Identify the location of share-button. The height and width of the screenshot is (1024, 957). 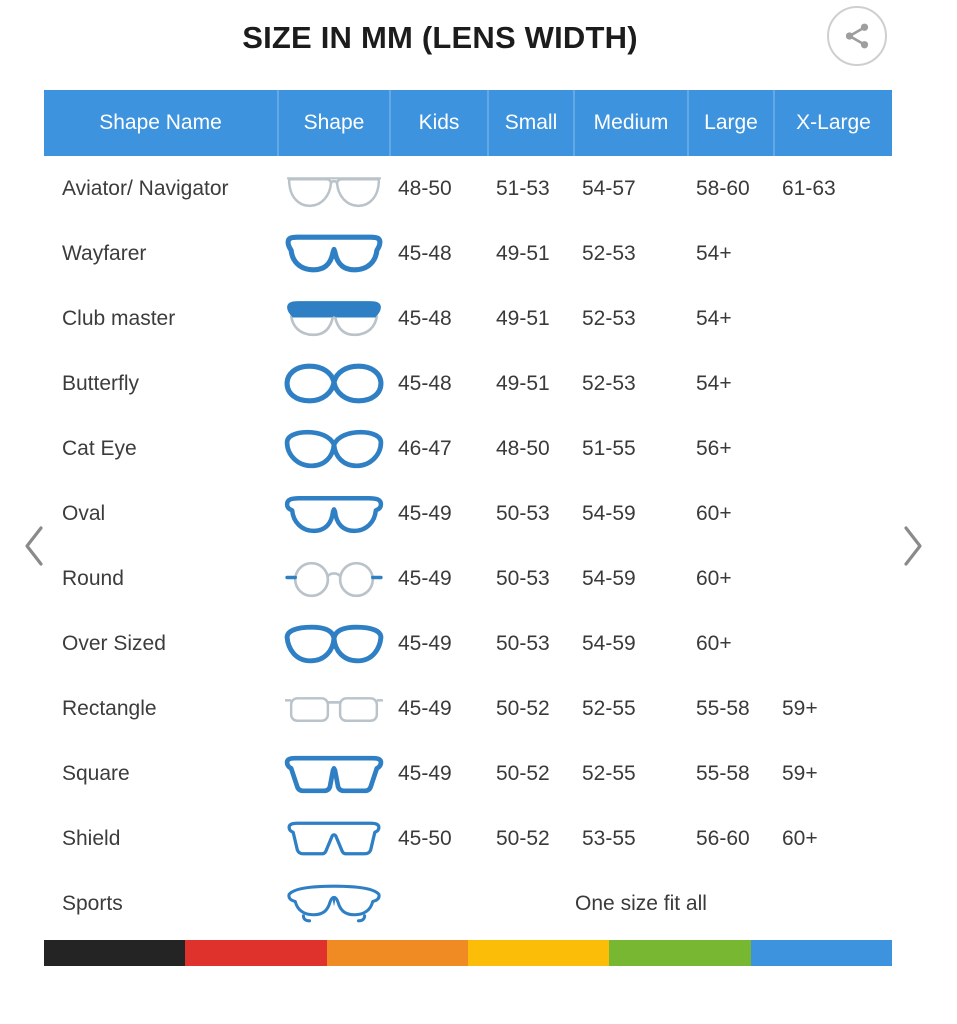
(857, 36).